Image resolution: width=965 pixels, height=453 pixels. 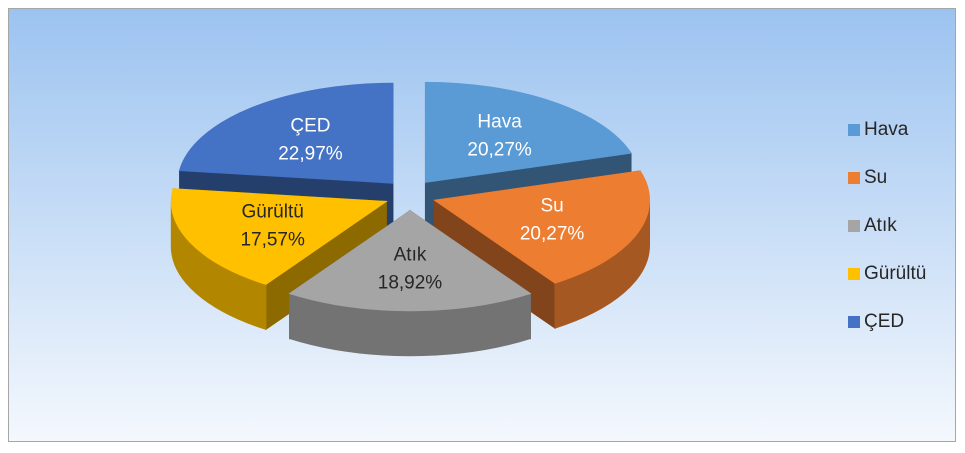 I want to click on legend-label: Hava, so click(x=886, y=129).